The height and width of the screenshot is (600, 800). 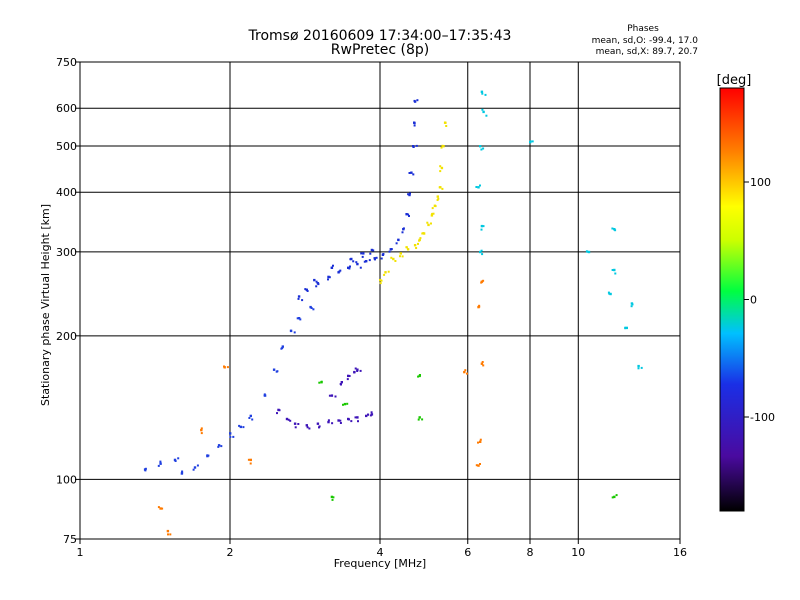 What do you see at coordinates (230, 552) in the screenshot?
I see `x-tick-label: 2` at bounding box center [230, 552].